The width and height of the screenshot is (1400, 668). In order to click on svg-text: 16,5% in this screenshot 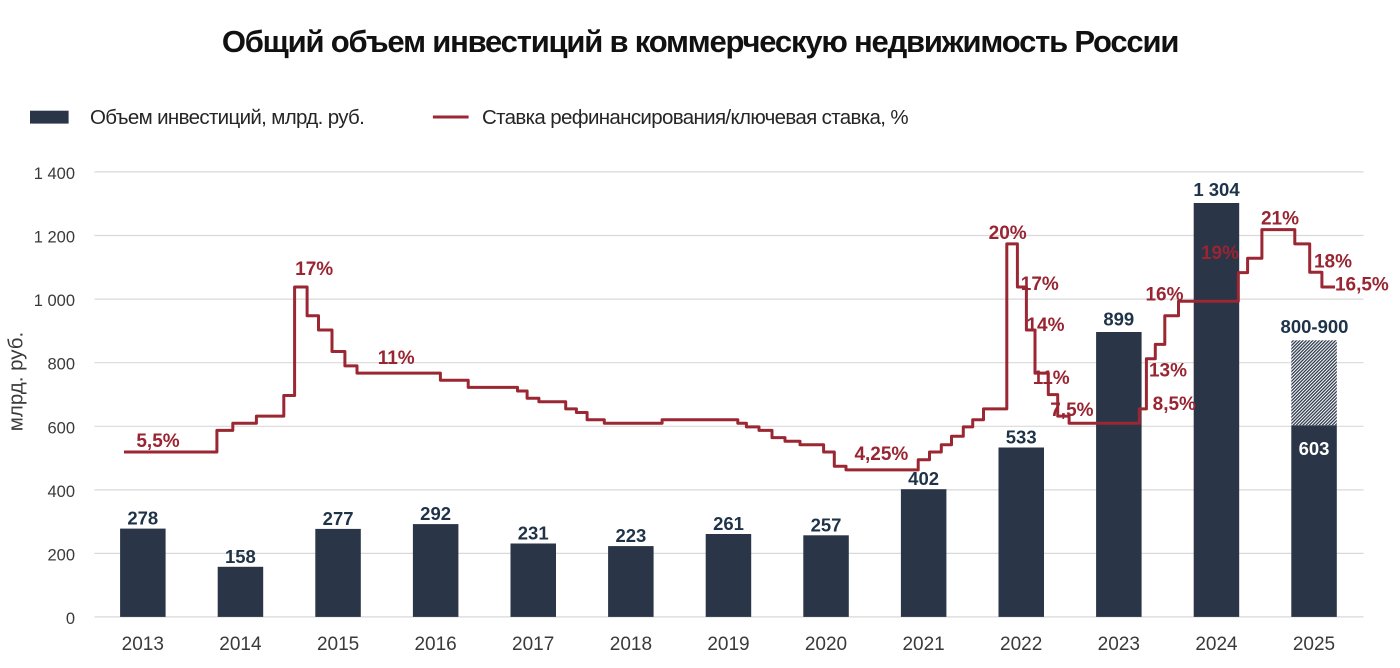, I will do `click(1362, 285)`.